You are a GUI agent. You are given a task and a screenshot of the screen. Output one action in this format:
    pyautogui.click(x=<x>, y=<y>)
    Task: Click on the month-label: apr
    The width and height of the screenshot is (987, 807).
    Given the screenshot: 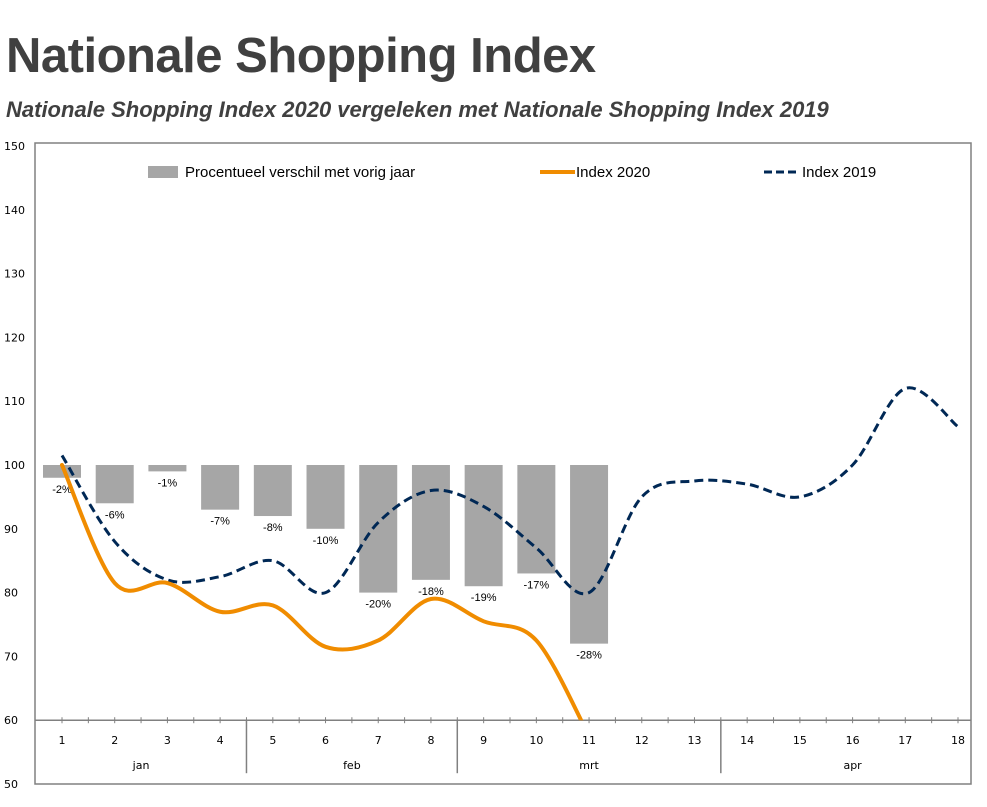 What is the action you would take?
    pyautogui.click(x=852, y=765)
    